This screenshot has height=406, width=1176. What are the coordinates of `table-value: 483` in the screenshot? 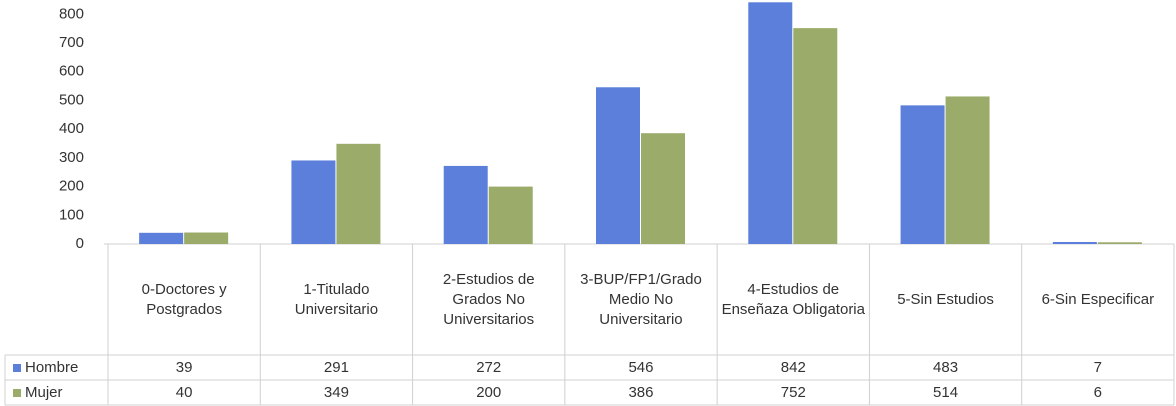 It's located at (946, 367).